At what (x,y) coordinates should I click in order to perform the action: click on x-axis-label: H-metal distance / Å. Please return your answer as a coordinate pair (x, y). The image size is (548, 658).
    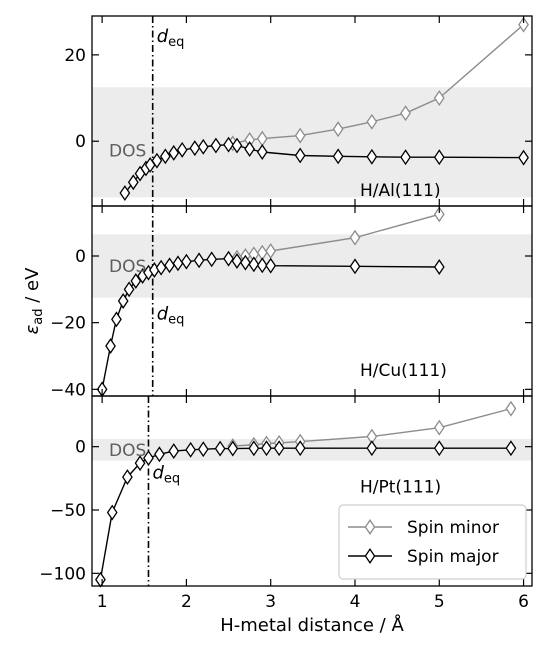
    Looking at the image, I should click on (312, 625).